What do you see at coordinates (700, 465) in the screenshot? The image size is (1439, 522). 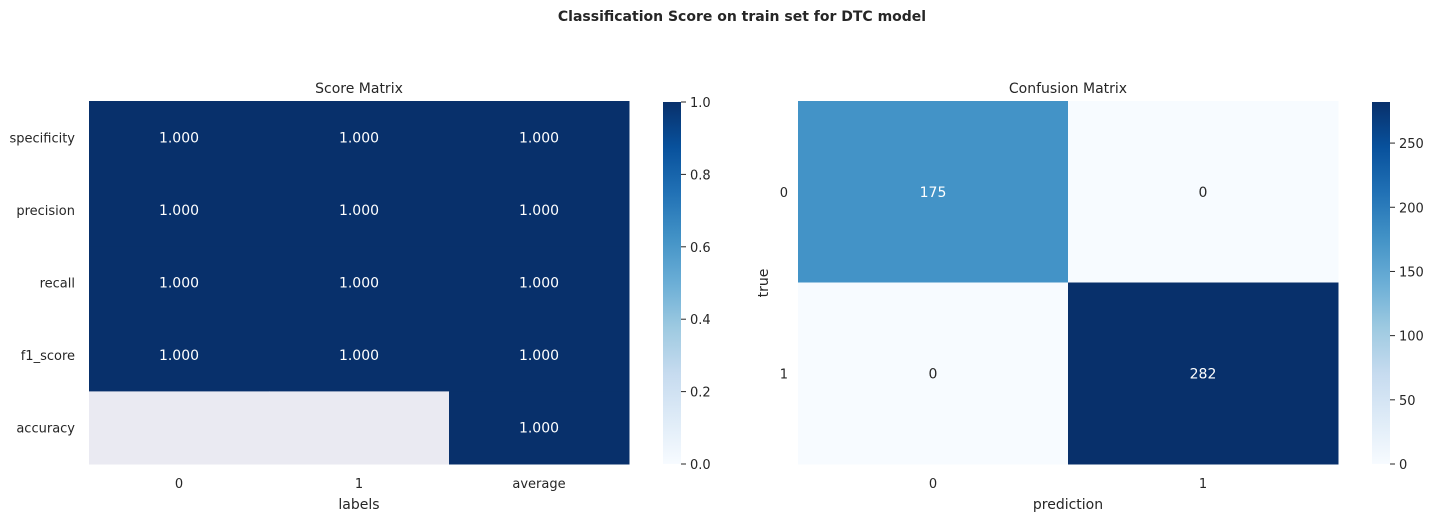 I see `score-matrix-colorbar-tick-0: 0.0` at bounding box center [700, 465].